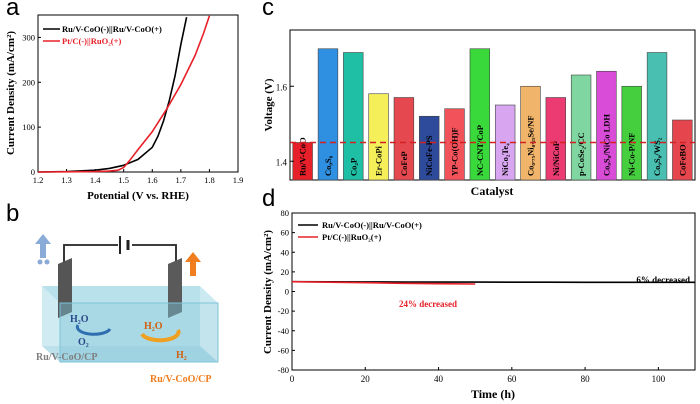  What do you see at coordinates (455, 151) in the screenshot?
I see `category-label-6: YP-Co(OH)F` at bounding box center [455, 151].